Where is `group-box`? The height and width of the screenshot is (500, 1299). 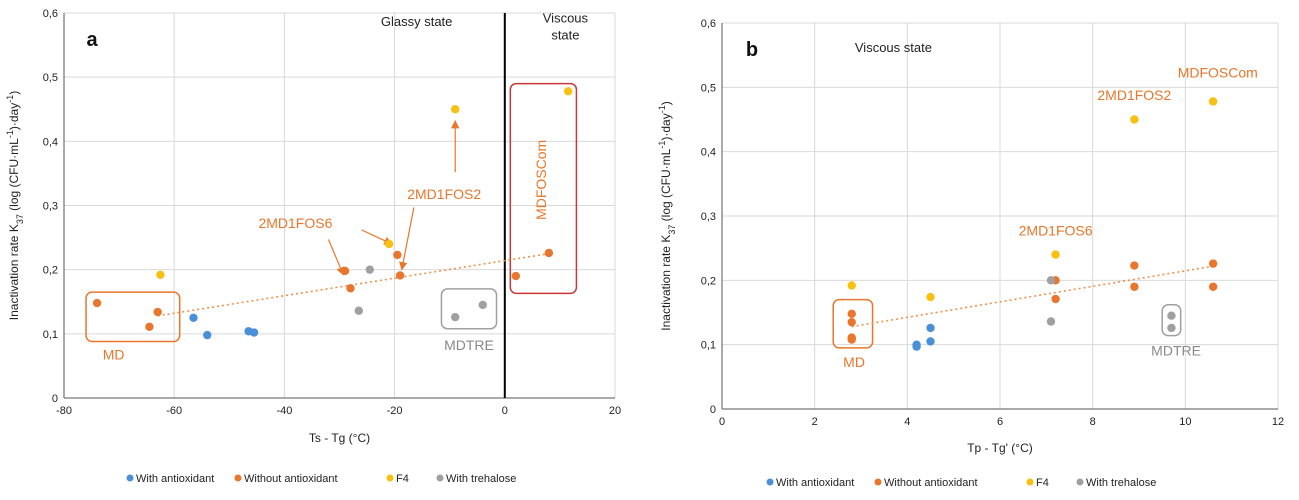
group-box is located at coordinates (468, 309).